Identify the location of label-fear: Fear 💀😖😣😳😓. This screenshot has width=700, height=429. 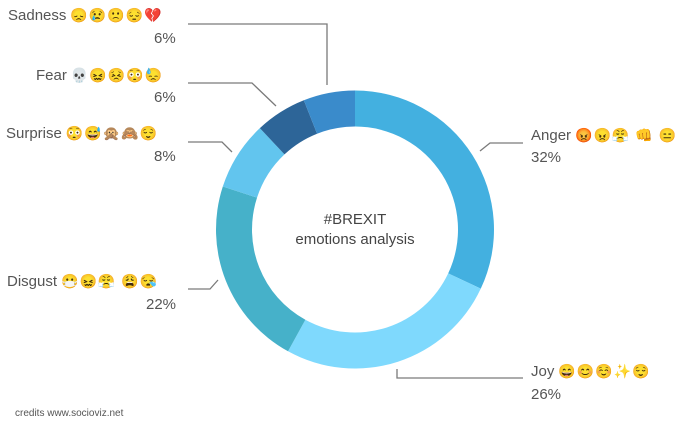
(99, 75).